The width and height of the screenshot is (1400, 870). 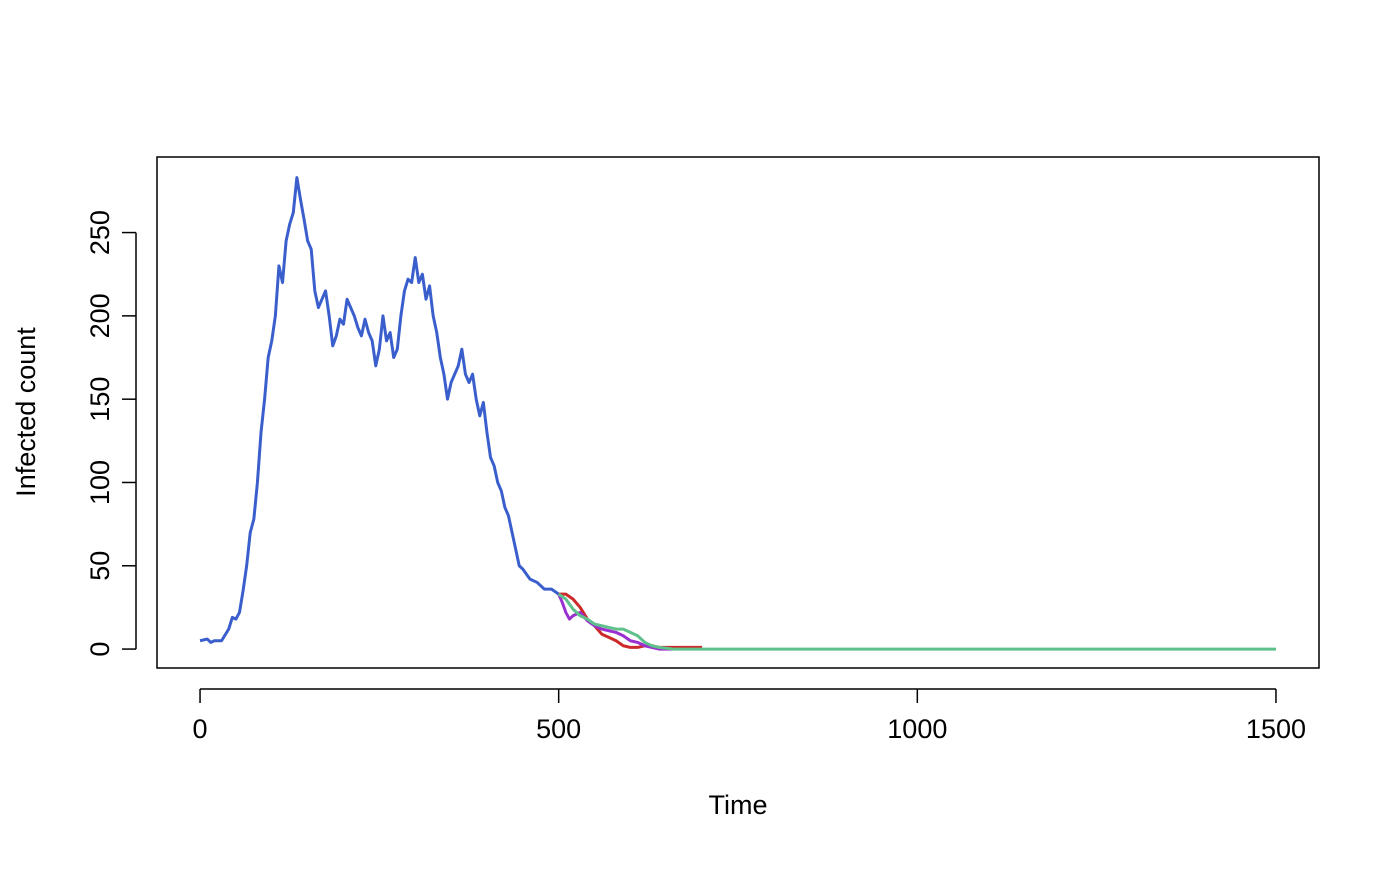 What do you see at coordinates (100, 315) in the screenshot?
I see `y-tick-label: 200` at bounding box center [100, 315].